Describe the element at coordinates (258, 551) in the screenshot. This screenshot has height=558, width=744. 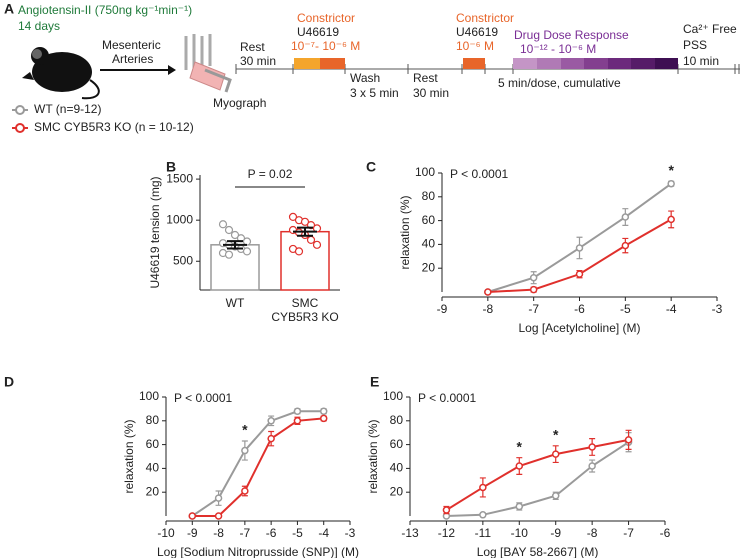
I see `x-axis-label: Log [Sodium Nitroprusside (SNP)] (M)` at that location.